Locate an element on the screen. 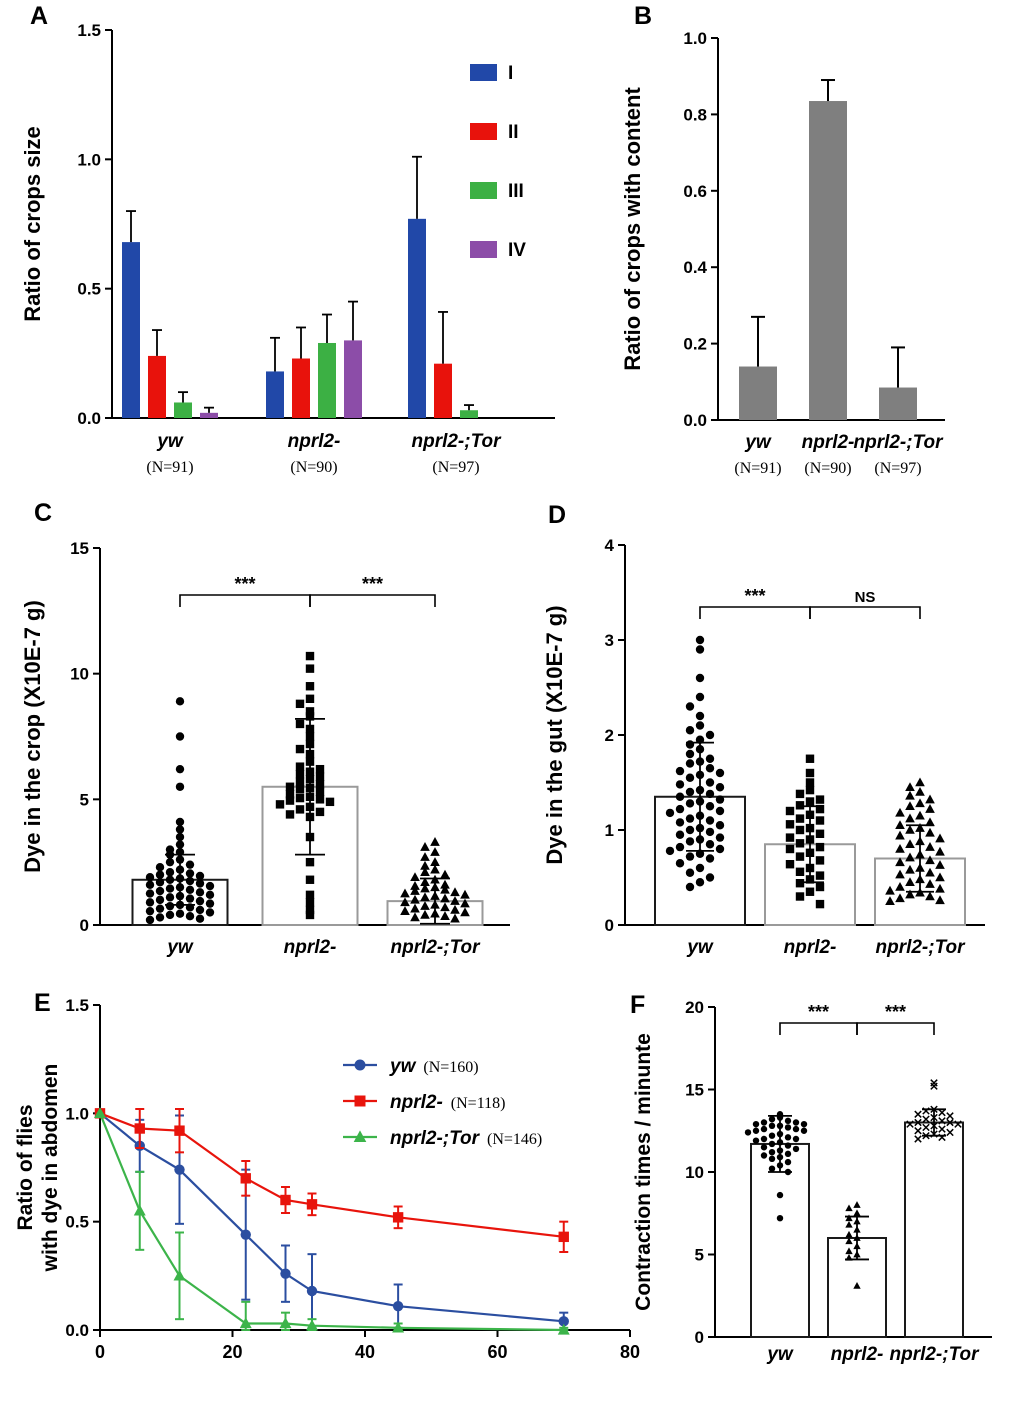  svg-text: 4 is located at coordinates (610, 545).